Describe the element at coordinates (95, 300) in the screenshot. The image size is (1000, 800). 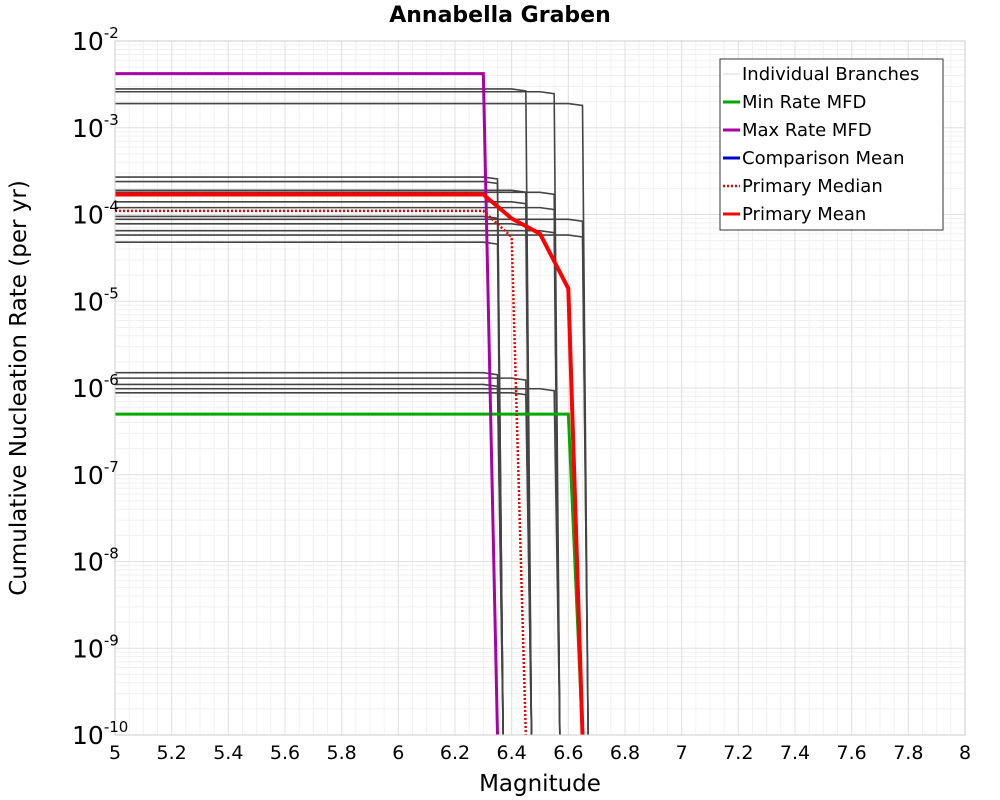
I see `y-tick-label: 10⁻⁵` at that location.